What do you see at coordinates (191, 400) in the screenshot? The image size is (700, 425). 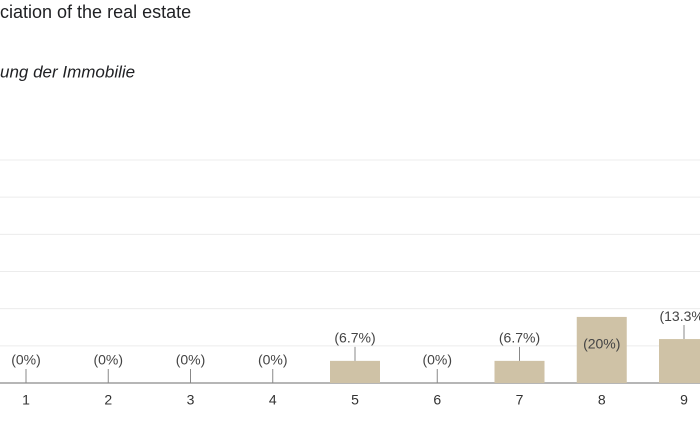 I see `x-tick-label: 3` at bounding box center [191, 400].